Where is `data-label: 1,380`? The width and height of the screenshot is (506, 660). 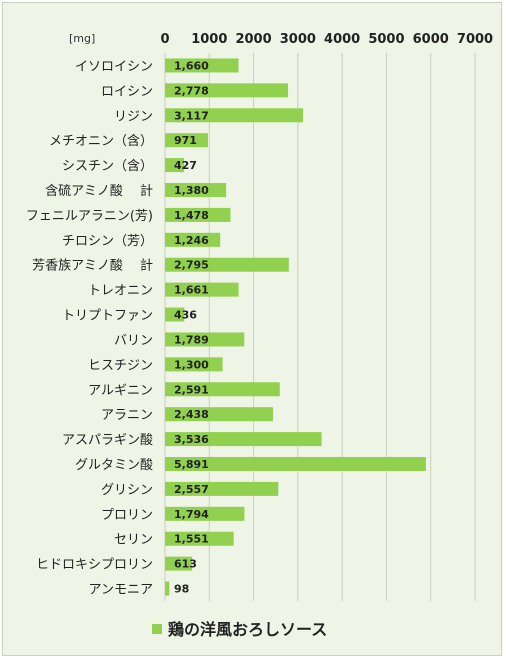 data-label: 1,380 is located at coordinates (191, 190).